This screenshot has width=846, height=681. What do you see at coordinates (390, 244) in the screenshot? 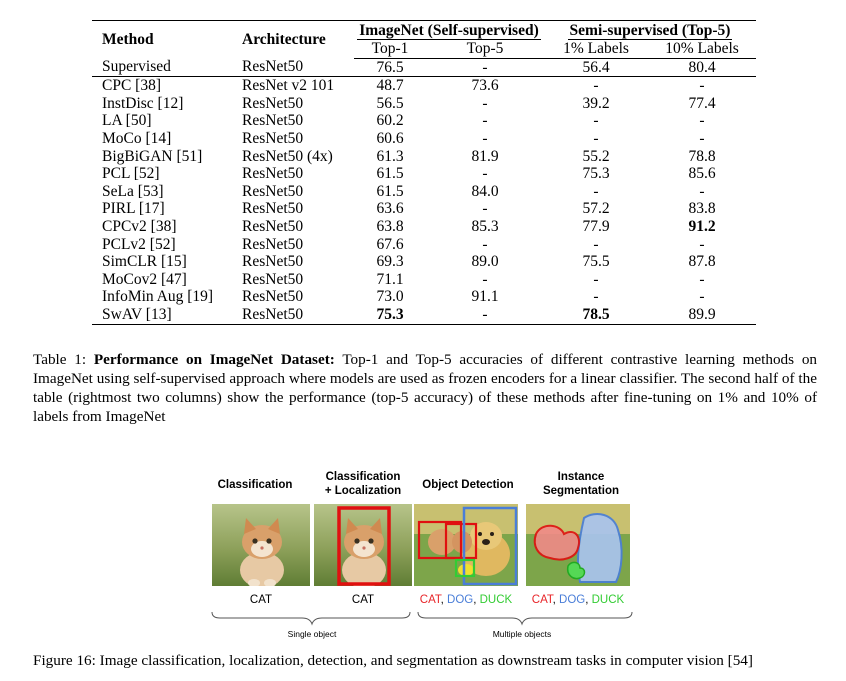
I see `cell-top1: 67.6` at bounding box center [390, 244].